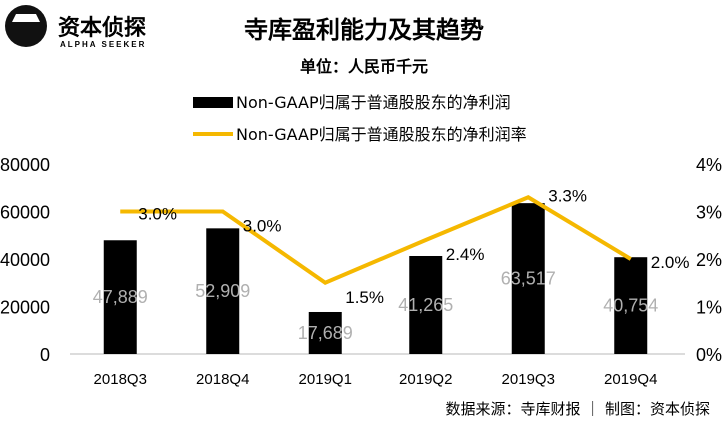  I want to click on rate-data-label: 2.0%, so click(670, 262).